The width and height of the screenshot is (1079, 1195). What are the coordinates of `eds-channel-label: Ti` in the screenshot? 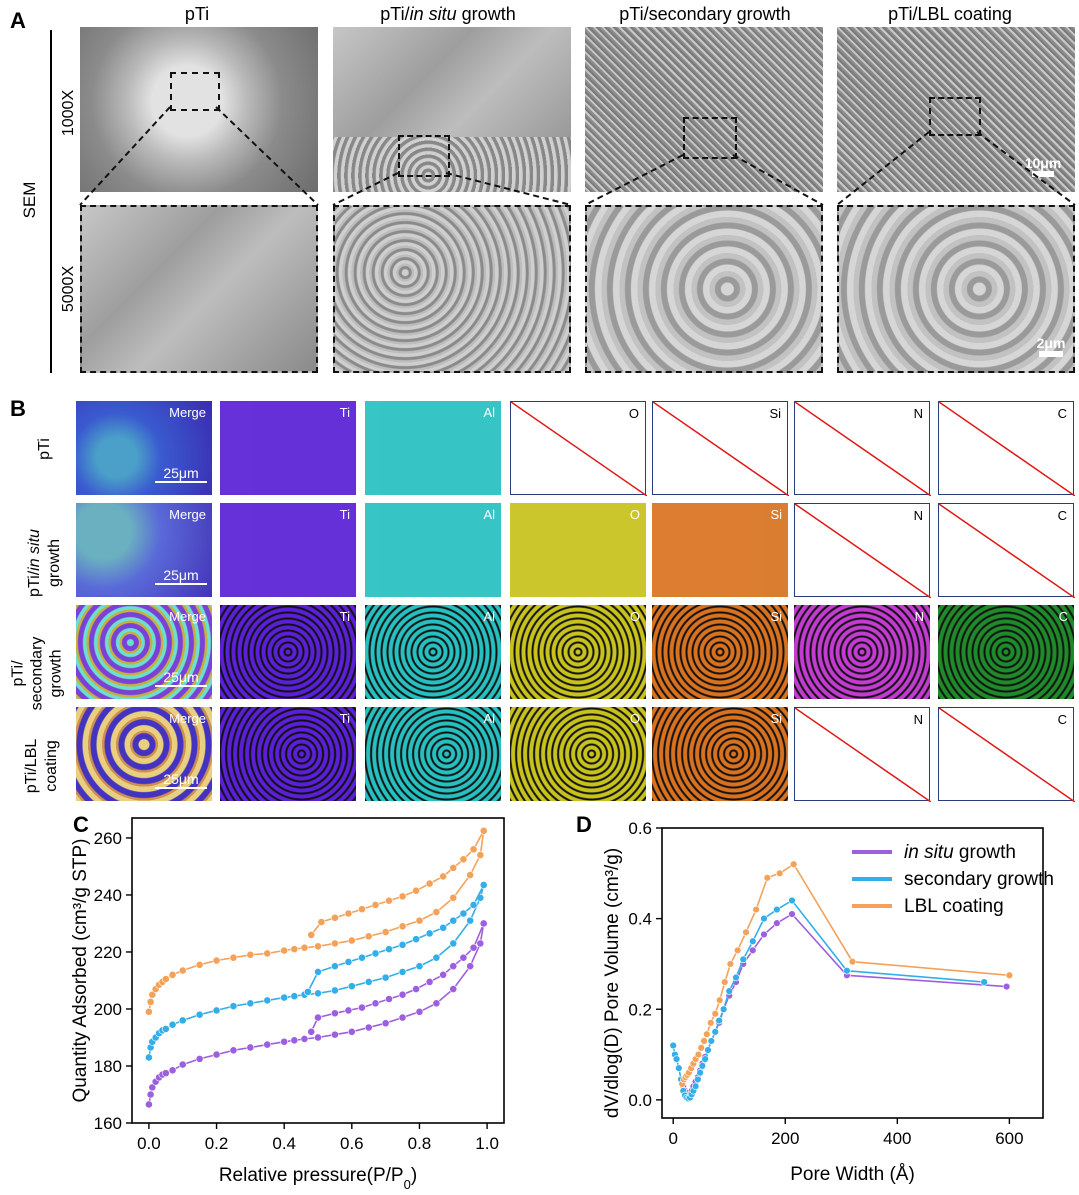 It's located at (344, 514).